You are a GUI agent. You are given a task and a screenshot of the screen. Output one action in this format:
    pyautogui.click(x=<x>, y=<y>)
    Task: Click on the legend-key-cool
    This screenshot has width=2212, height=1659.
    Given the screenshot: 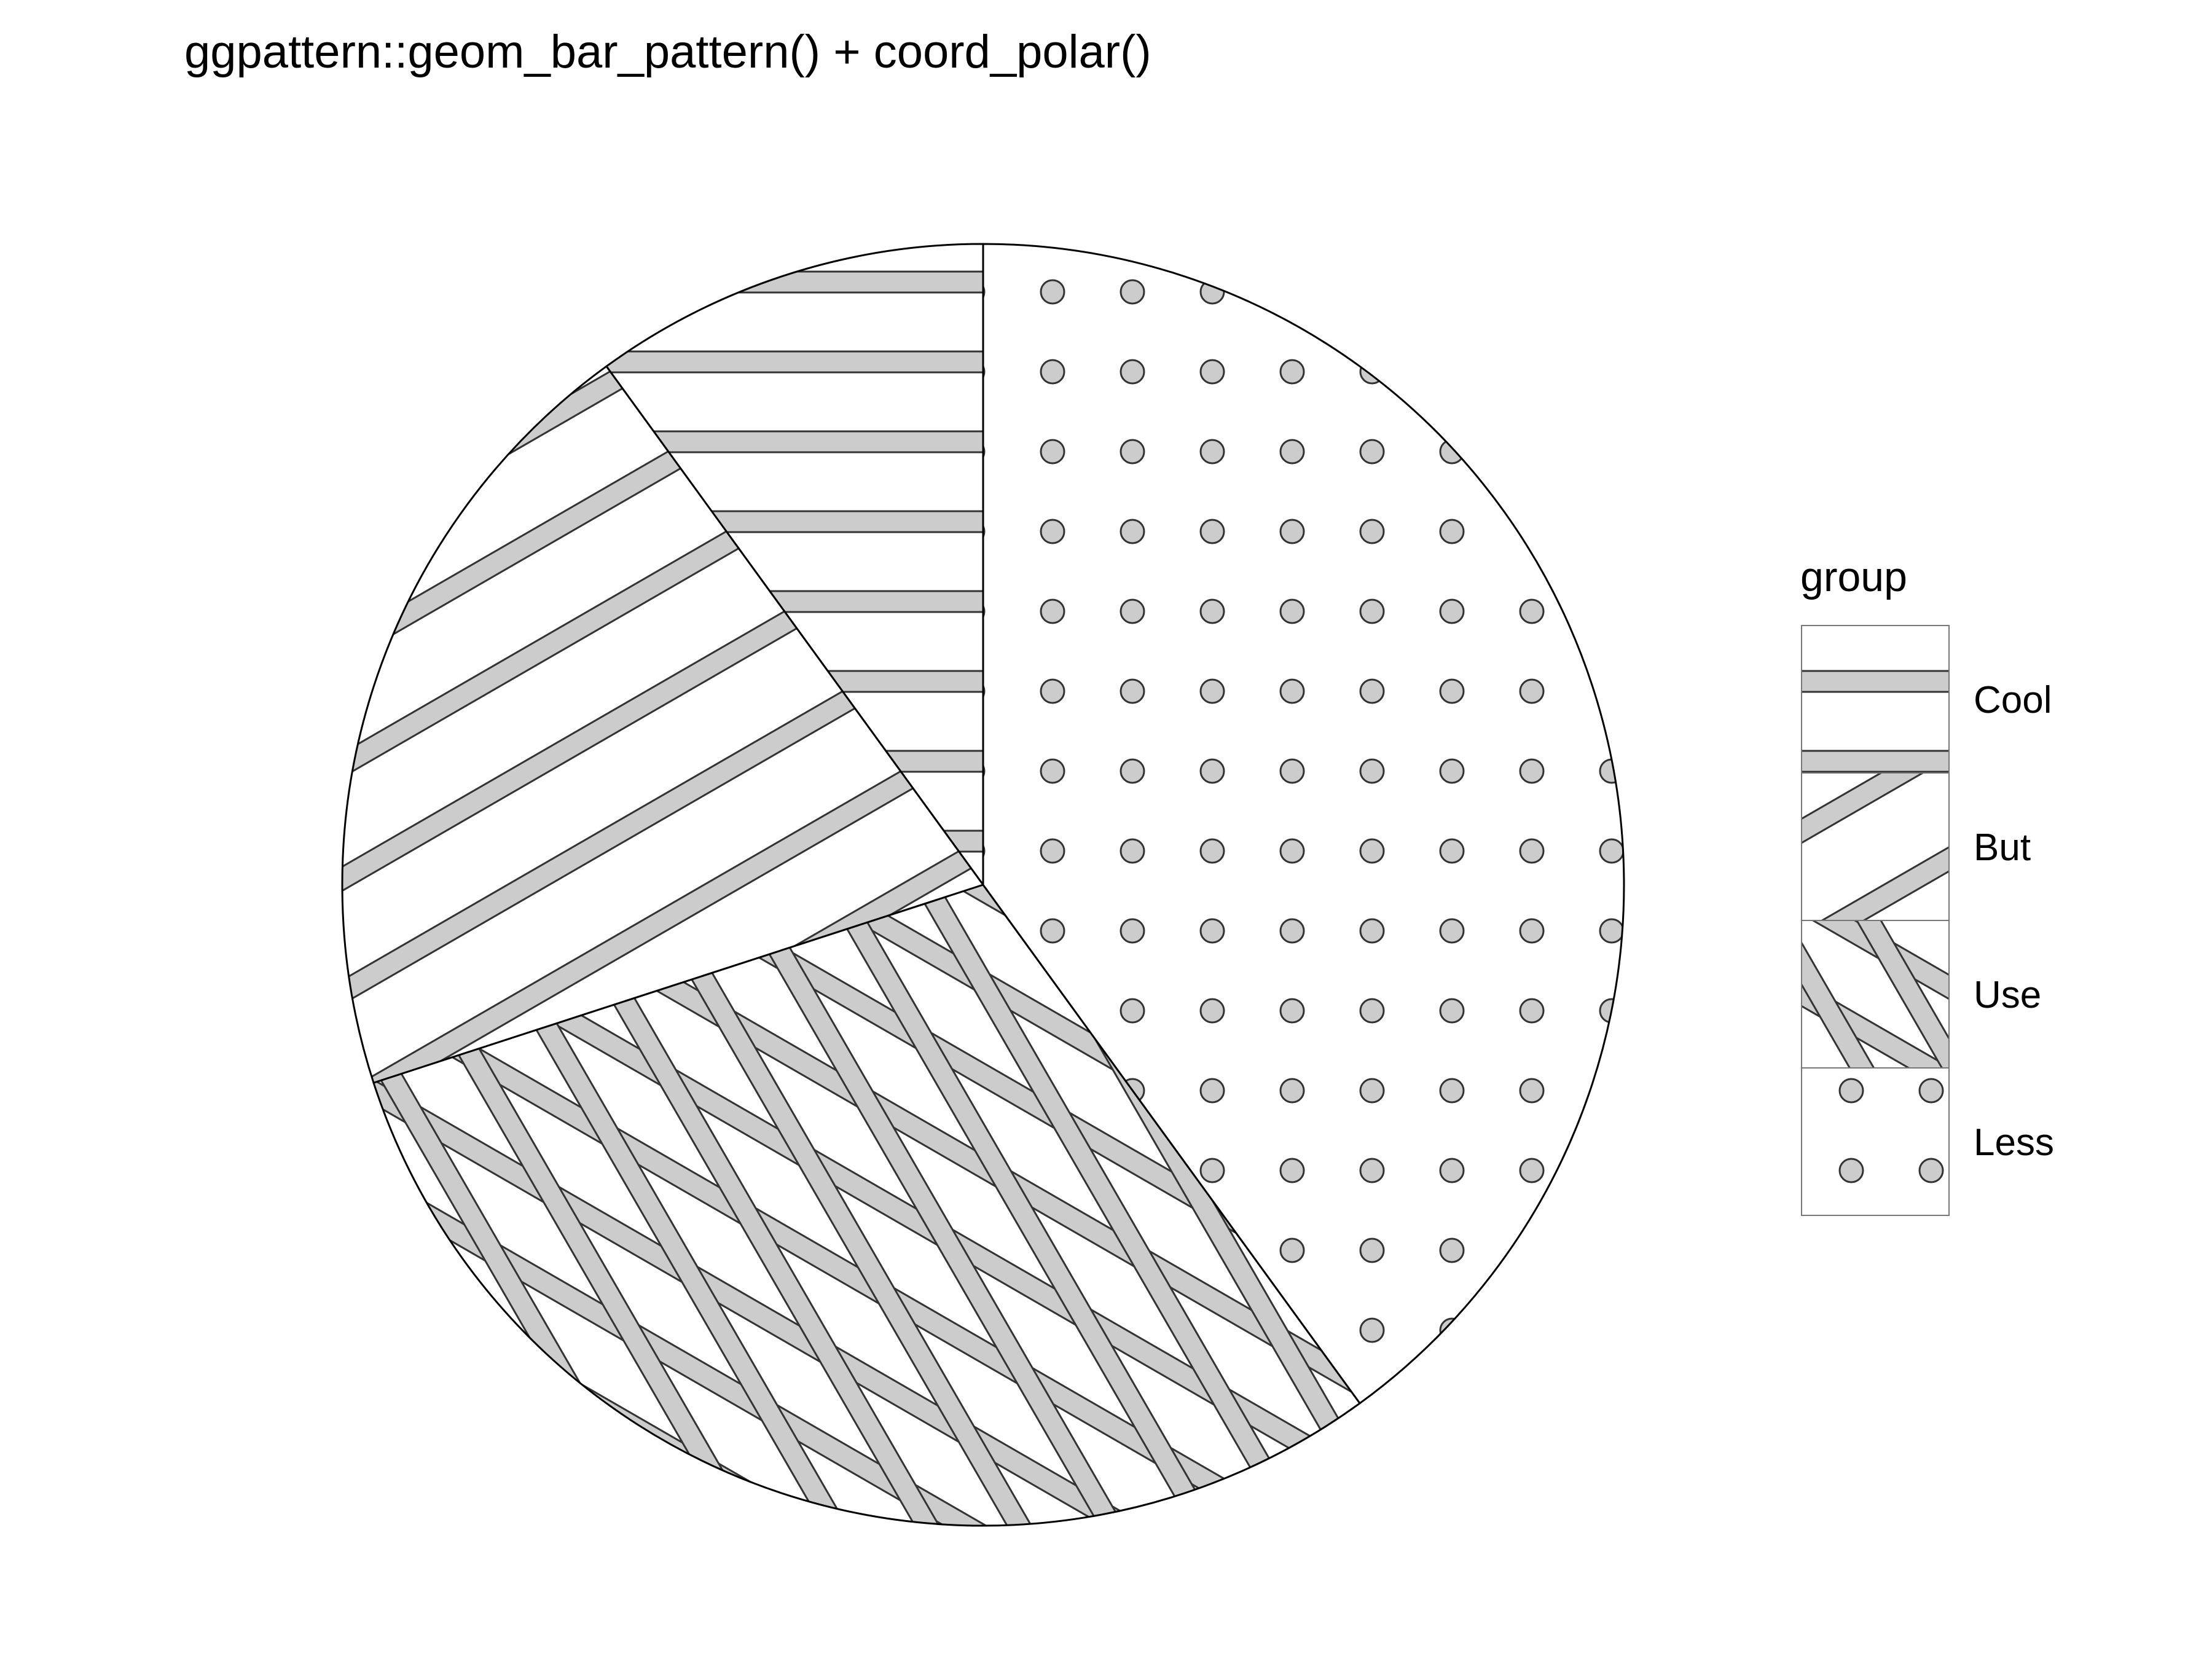 What is the action you would take?
    pyautogui.click(x=1875, y=699)
    